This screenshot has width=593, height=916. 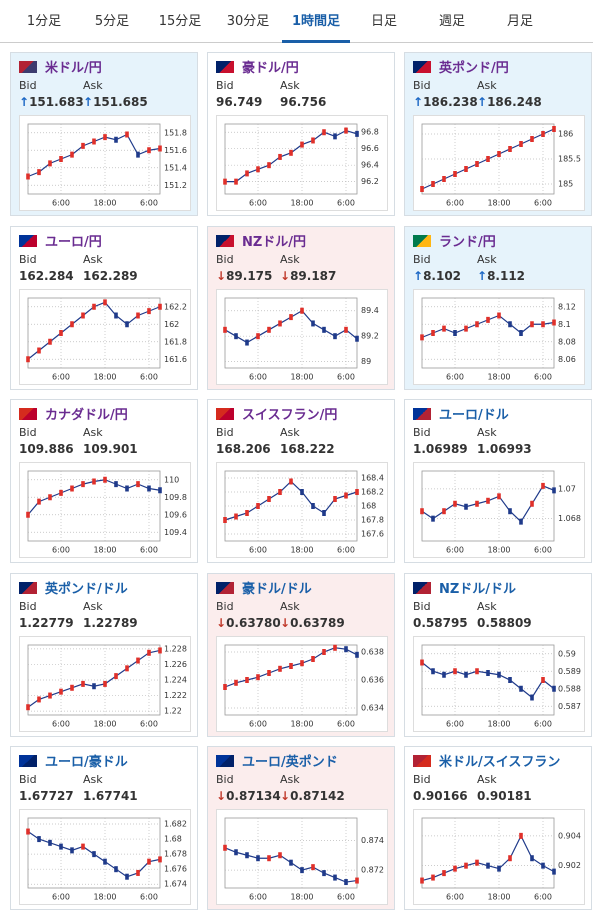 What do you see at coordinates (500, 165) in the screenshot?
I see `mini-chart: 185 185.5 186 6:00 18:00 6:00` at bounding box center [500, 165].